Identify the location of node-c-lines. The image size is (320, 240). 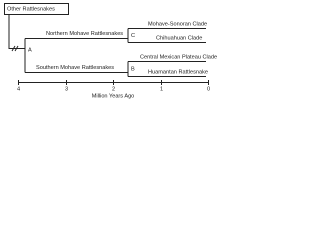
(166, 35).